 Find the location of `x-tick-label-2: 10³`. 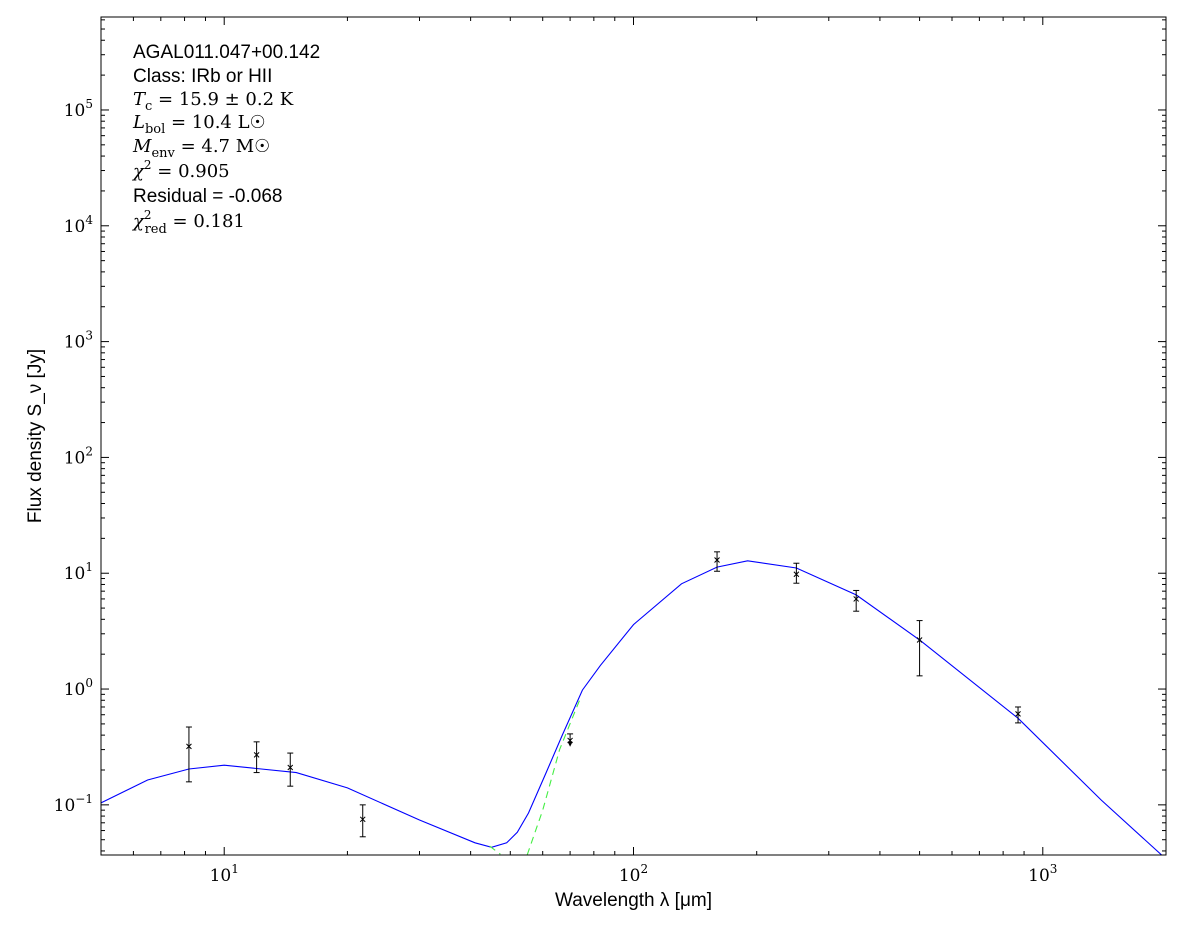

x-tick-label-2: 10³ is located at coordinates (1042, 874).